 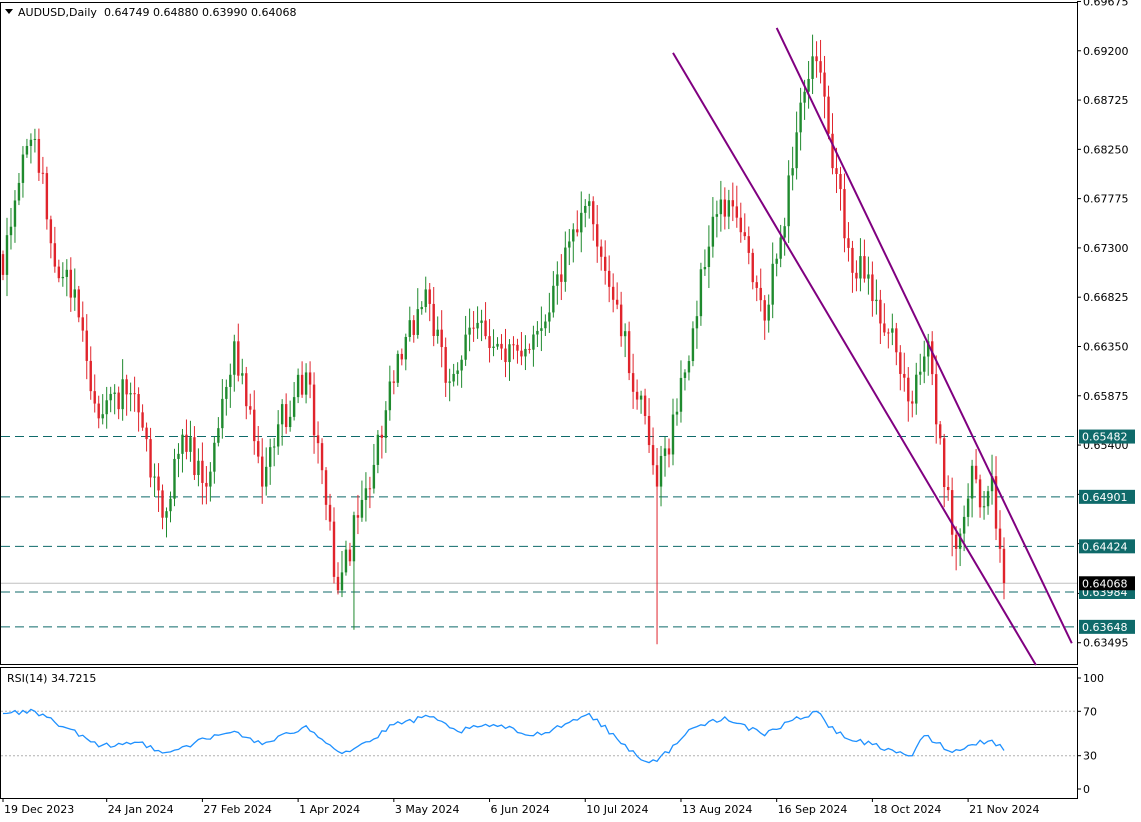 What do you see at coordinates (1107, 546) in the screenshot?
I see `level-price-label: 0.64424` at bounding box center [1107, 546].